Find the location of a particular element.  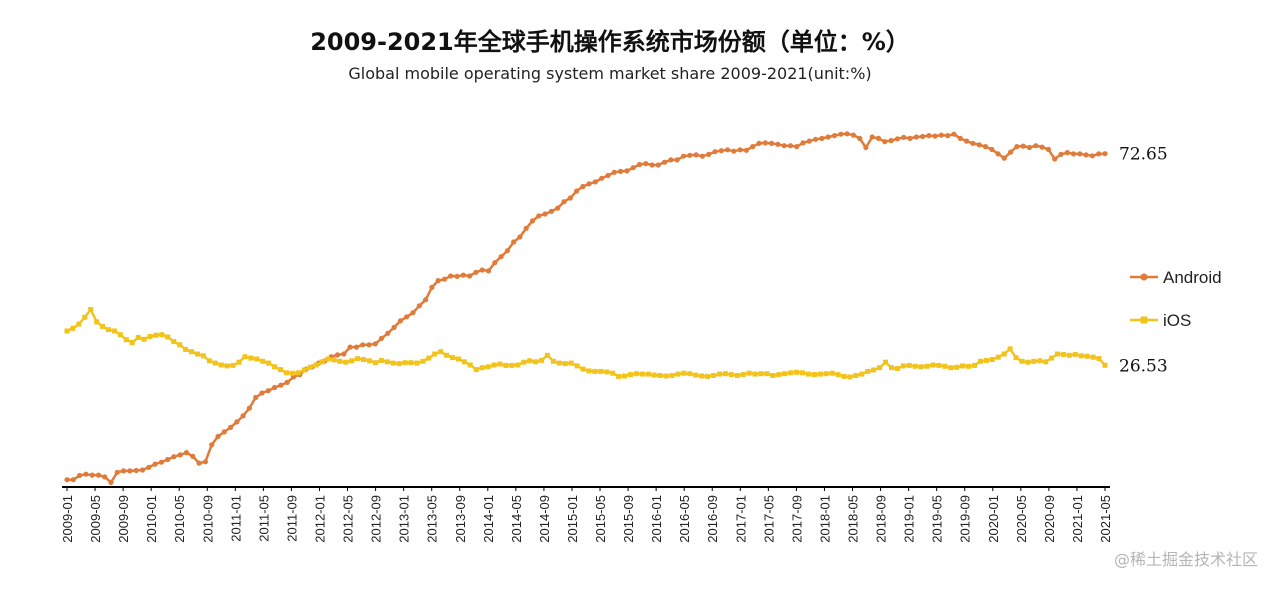

x-tick-label: 2019-01 is located at coordinates (909, 519).